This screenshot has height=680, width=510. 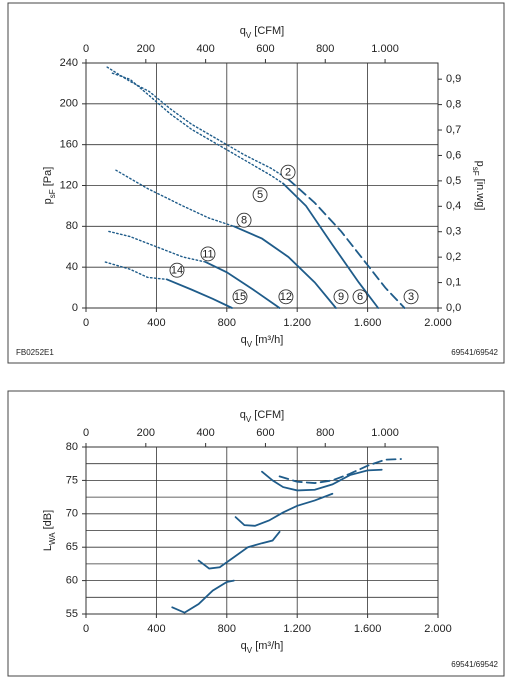 I want to click on annotation-label: 6, so click(x=360, y=297).